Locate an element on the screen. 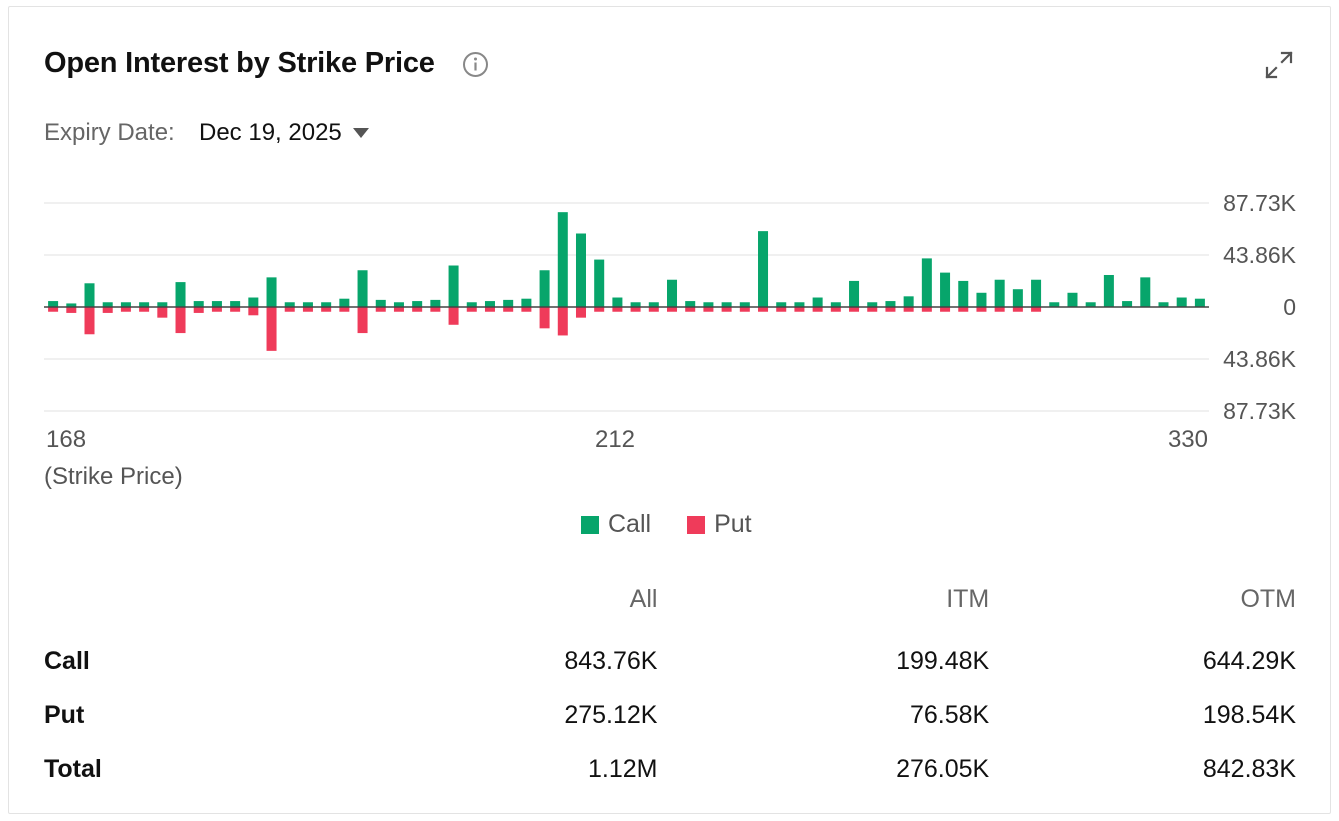 This screenshot has height=821, width=1339. info-icon is located at coordinates (475, 64).